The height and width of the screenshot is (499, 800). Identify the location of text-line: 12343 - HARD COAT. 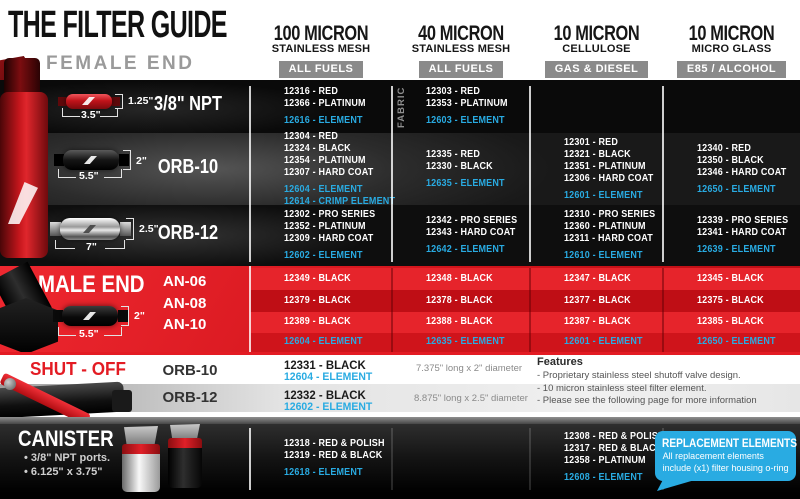
(471, 232).